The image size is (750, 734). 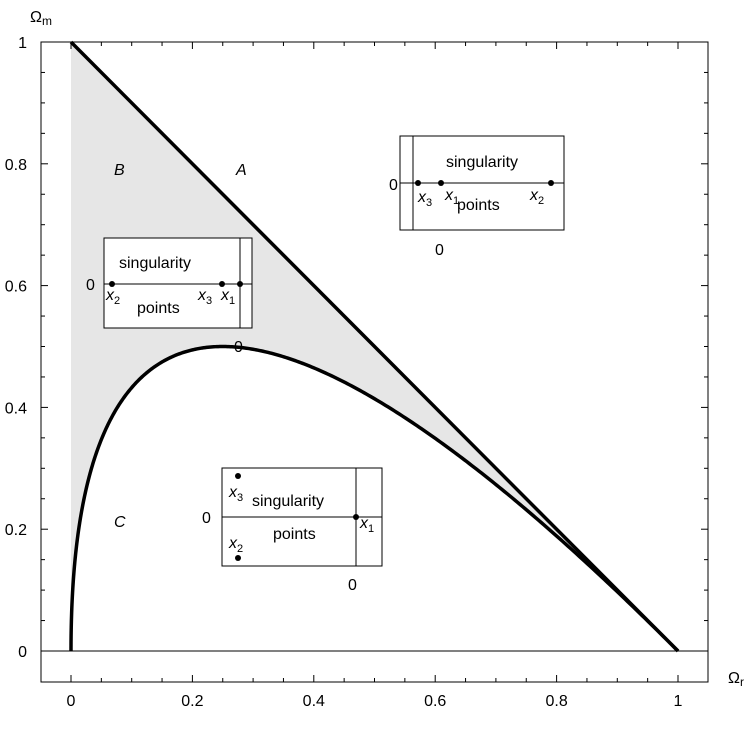 I want to click on y-axis-title-main: Ω, so click(x=36, y=17).